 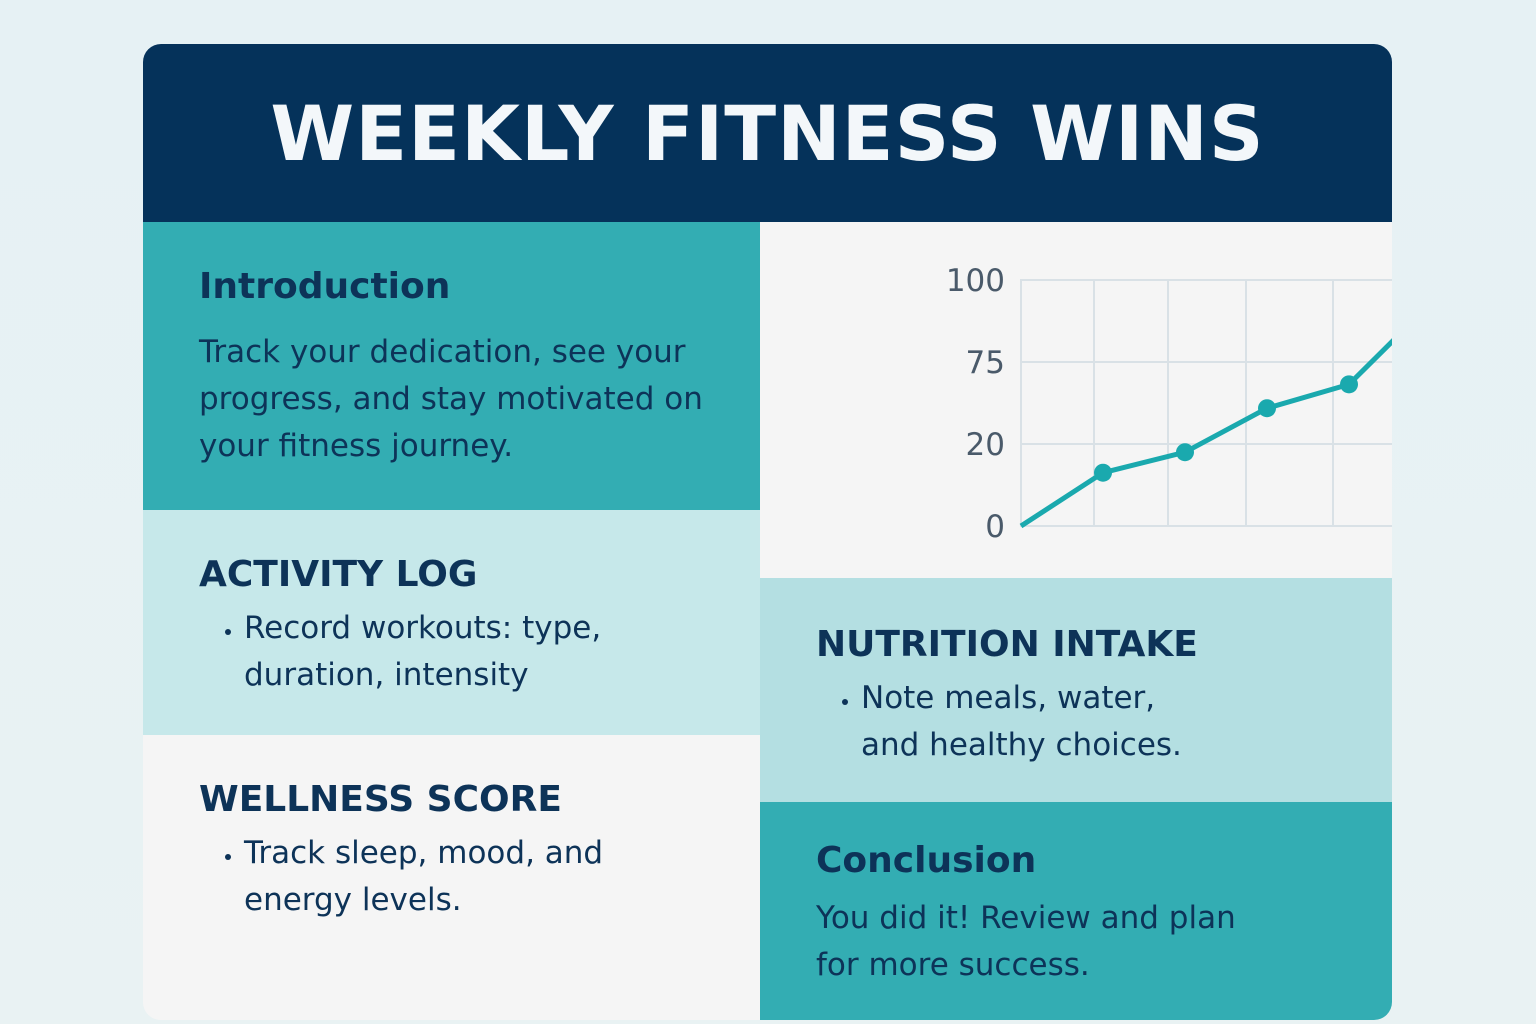 What do you see at coordinates (1041, 722) in the screenshot?
I see `bullet: Note meals, water, and healthy choices.` at bounding box center [1041, 722].